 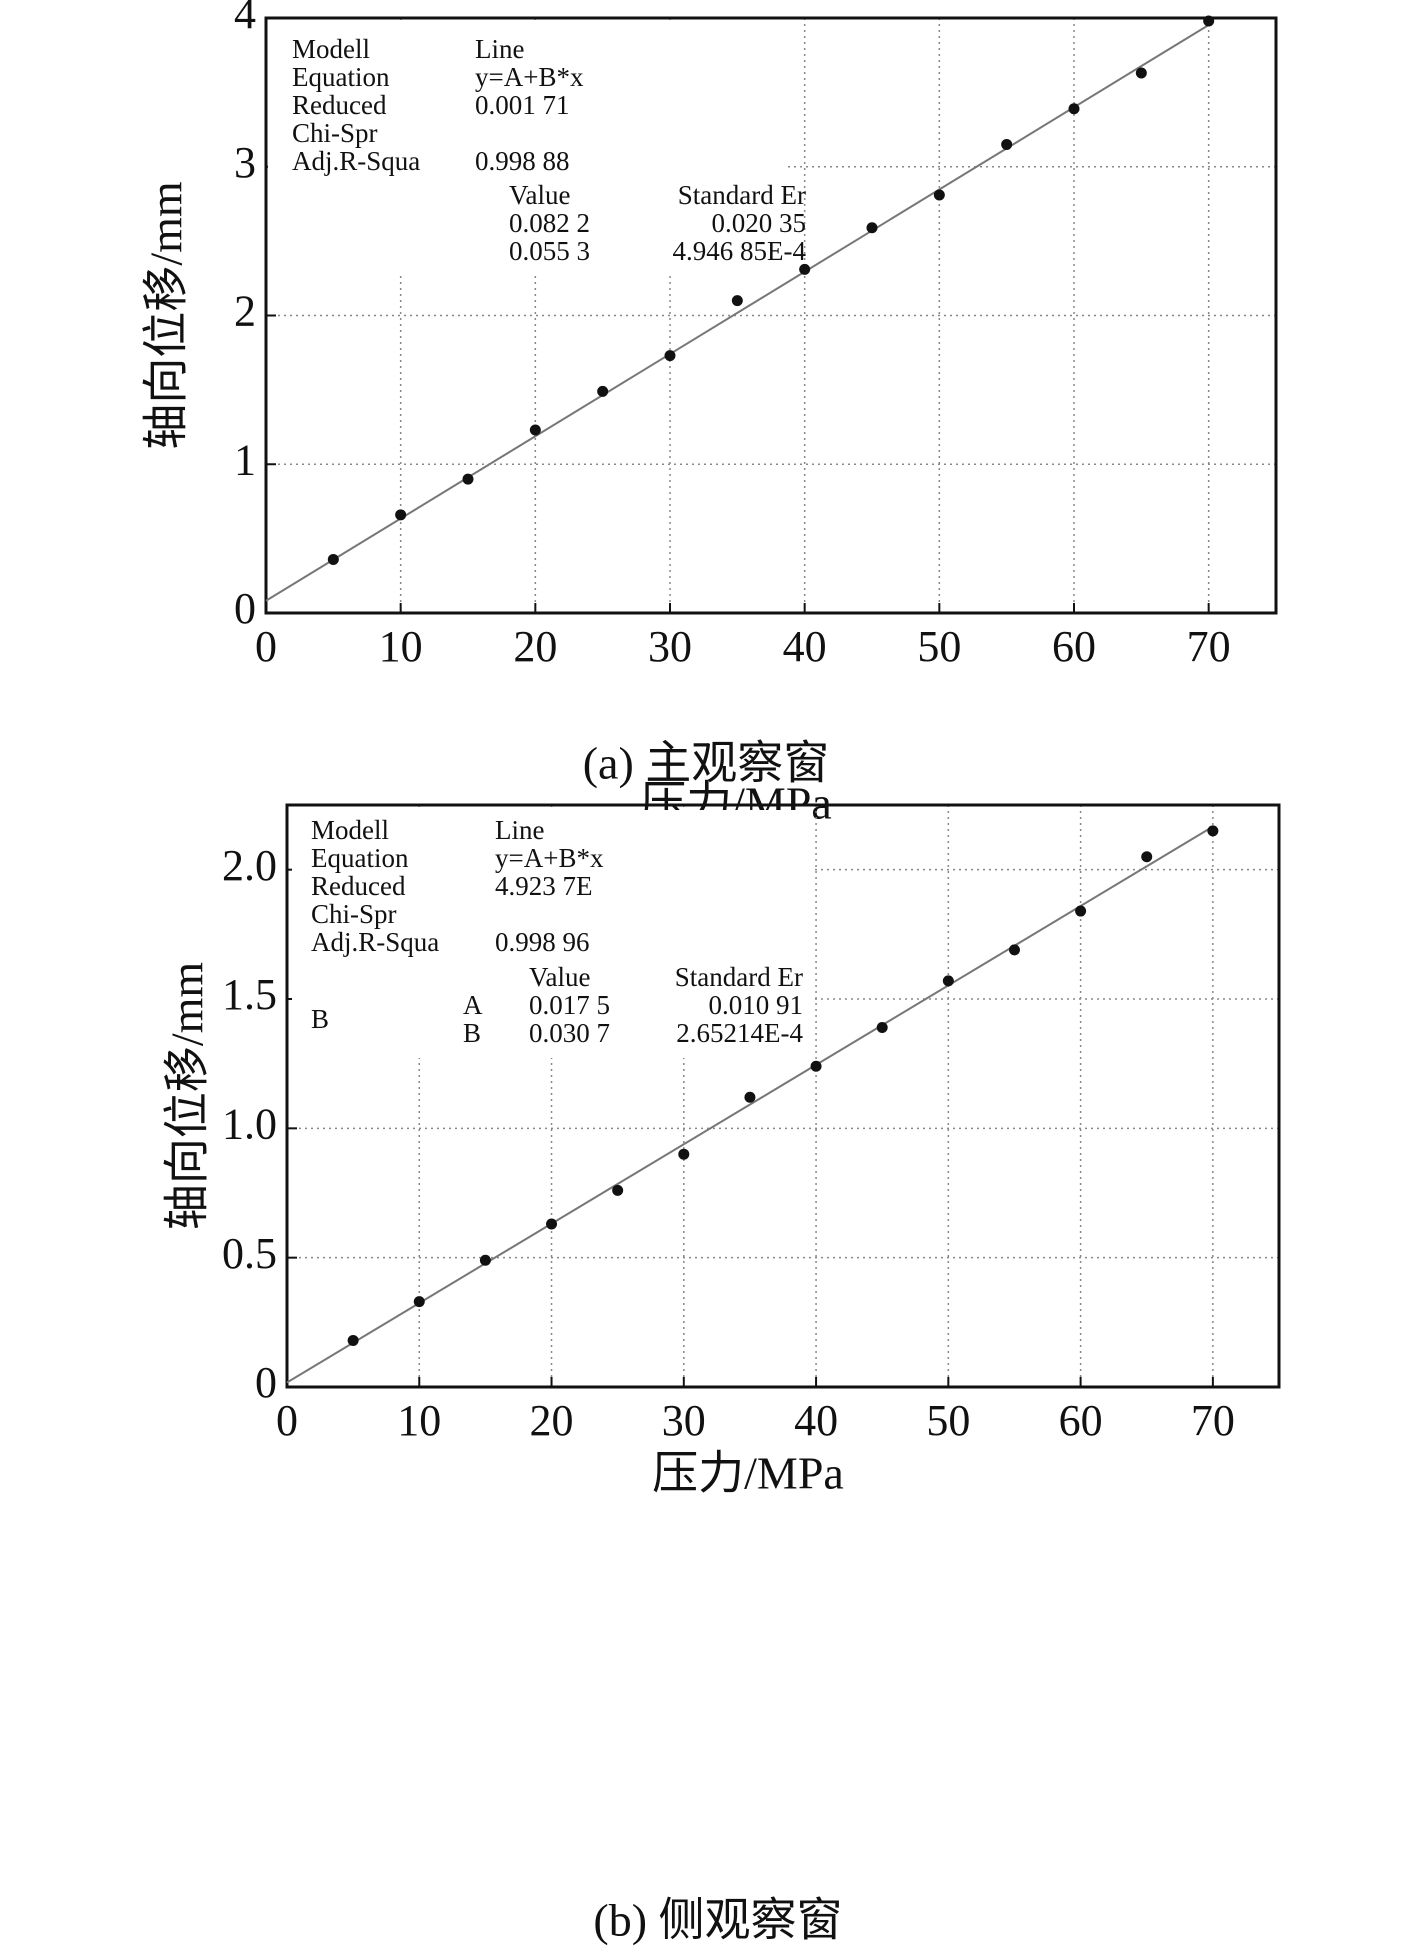 What do you see at coordinates (717, 1920) in the screenshot?
I see `caption: (b) 侧观察窗` at bounding box center [717, 1920].